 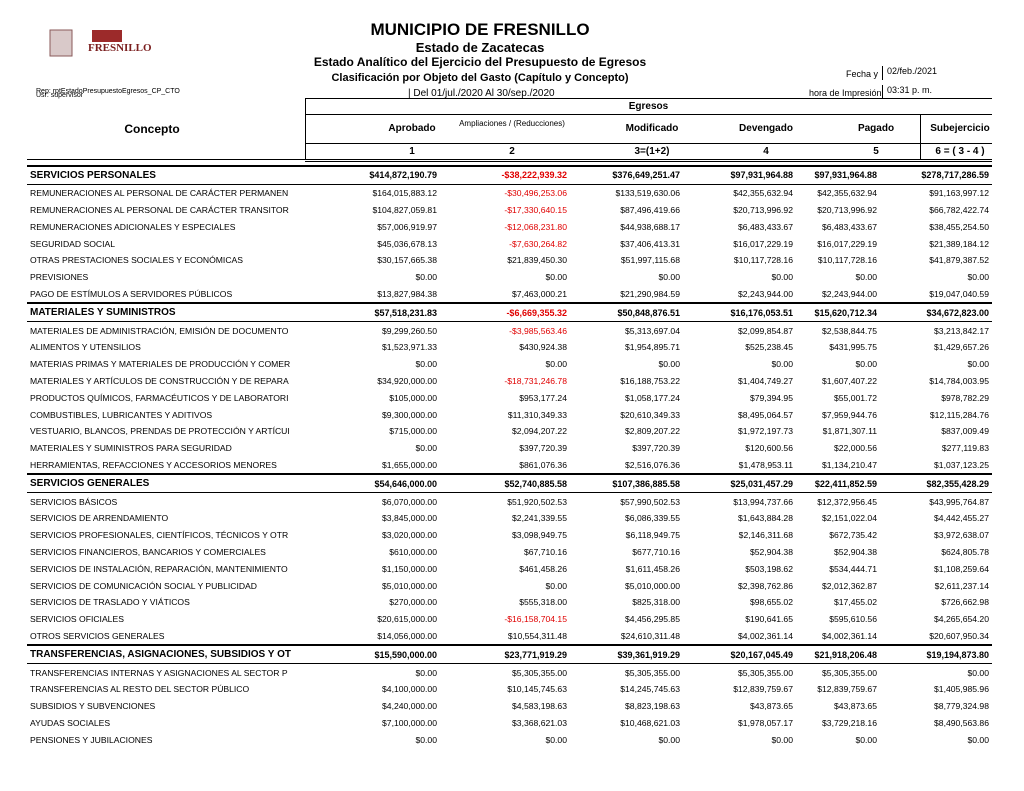 I want to click on concept-label: REMUNERACIONES ADICIONALES Y ESPECIALES, so click(x=133, y=226).